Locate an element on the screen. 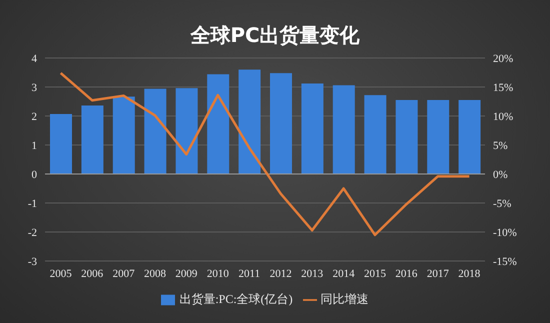 This screenshot has width=550, height=323. y2-tick-label: 5% is located at coordinates (500, 146).